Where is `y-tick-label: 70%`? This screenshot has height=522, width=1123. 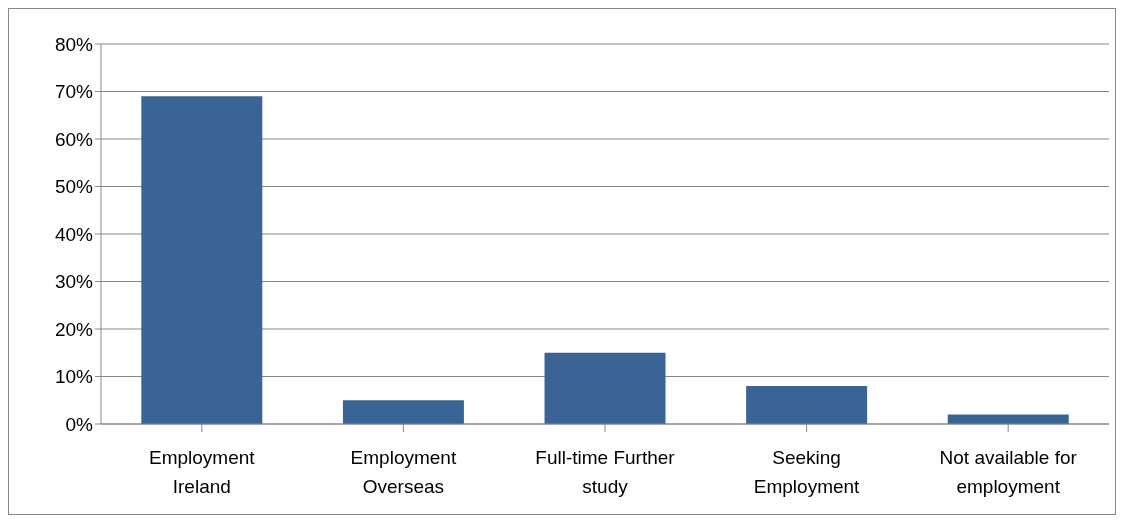 y-tick-label: 70% is located at coordinates (74, 92).